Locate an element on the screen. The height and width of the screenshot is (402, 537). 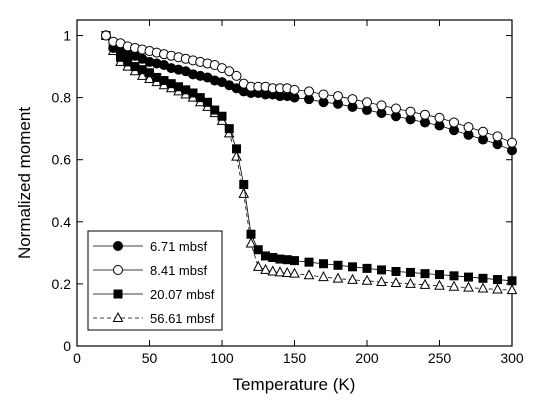
x-tick-label: 50 is located at coordinates (150, 358).